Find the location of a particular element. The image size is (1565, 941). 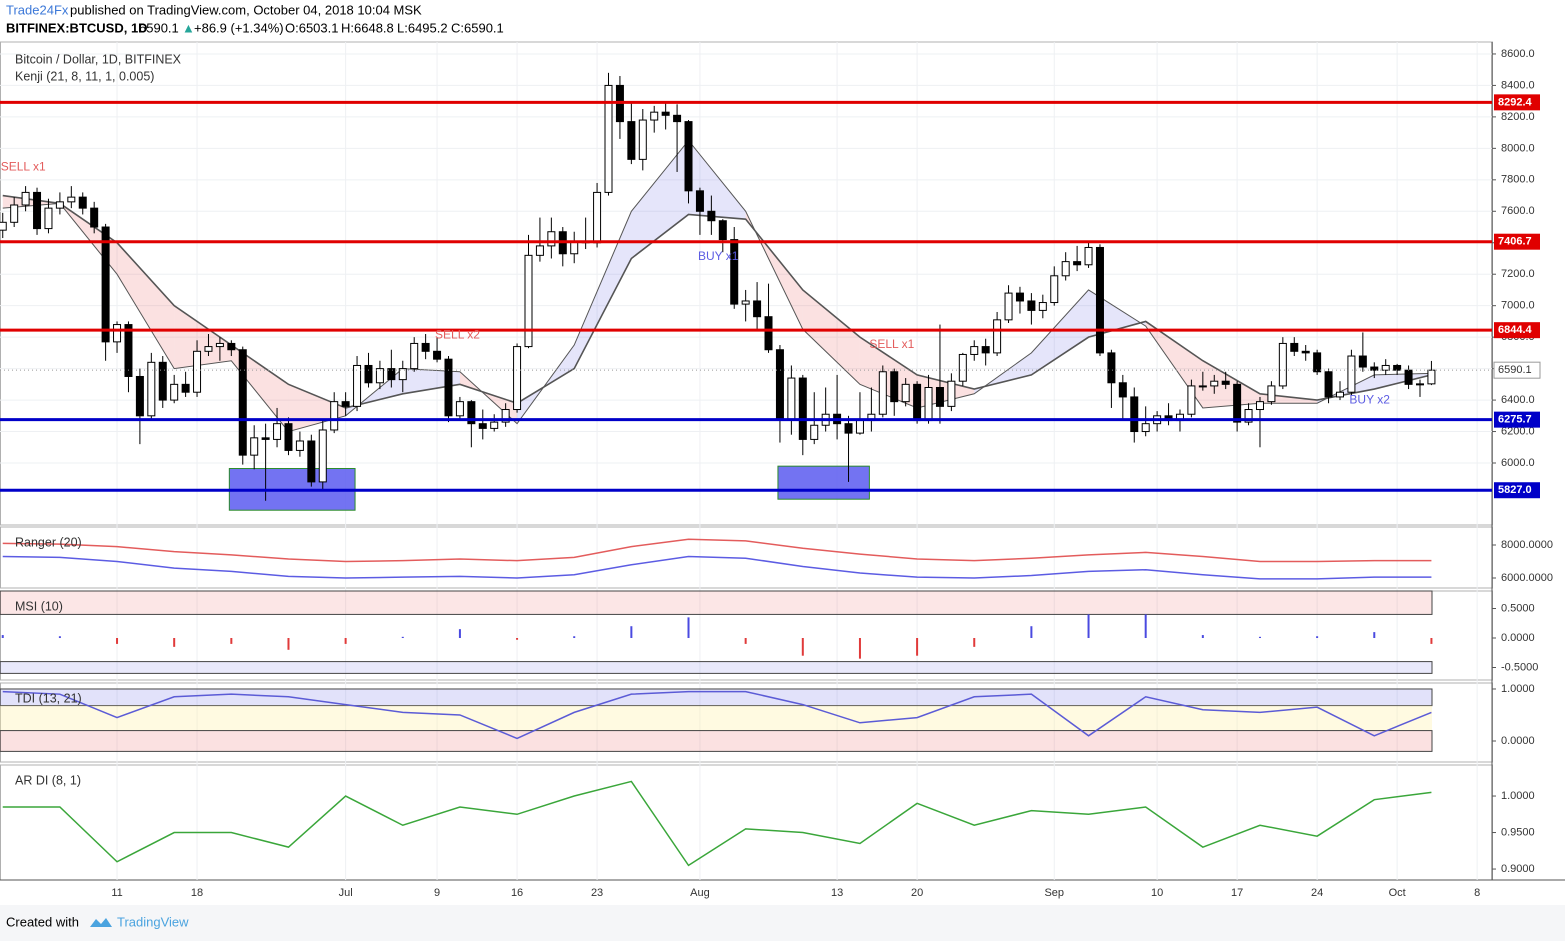

x-tick-label: Sep is located at coordinates (1054, 893).